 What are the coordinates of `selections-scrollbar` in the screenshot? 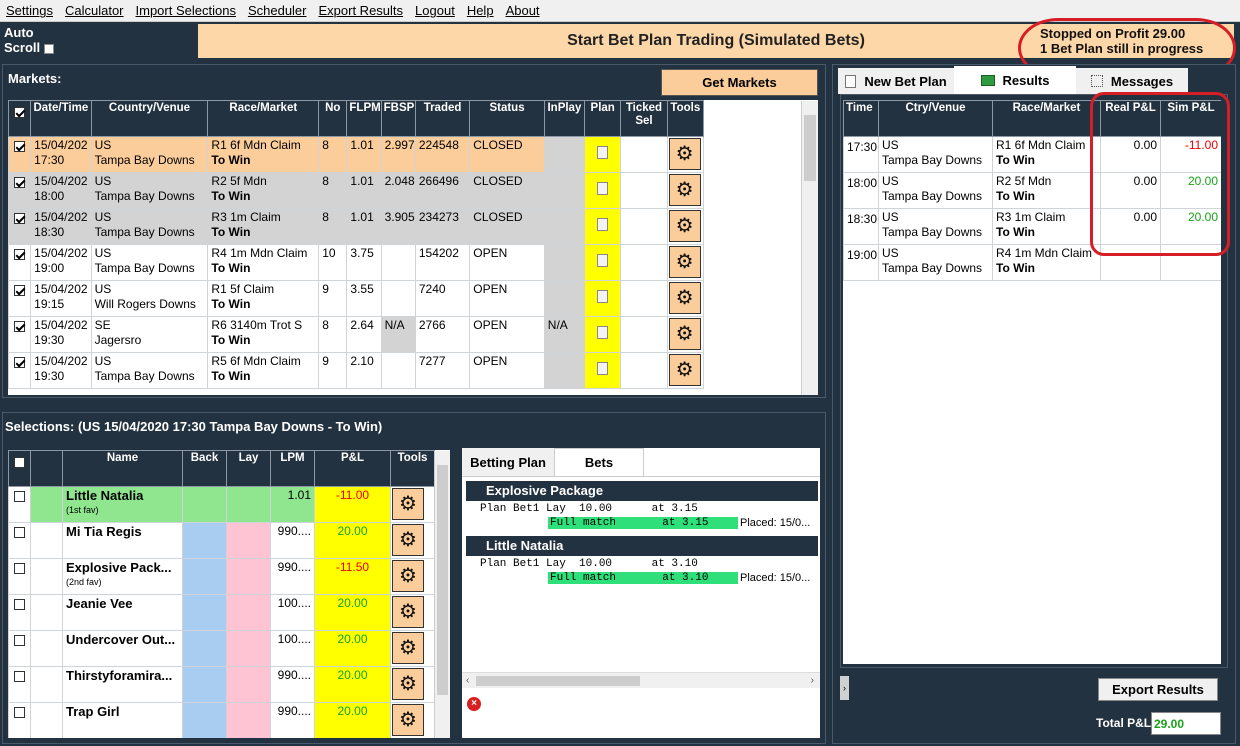 It's located at (442, 594).